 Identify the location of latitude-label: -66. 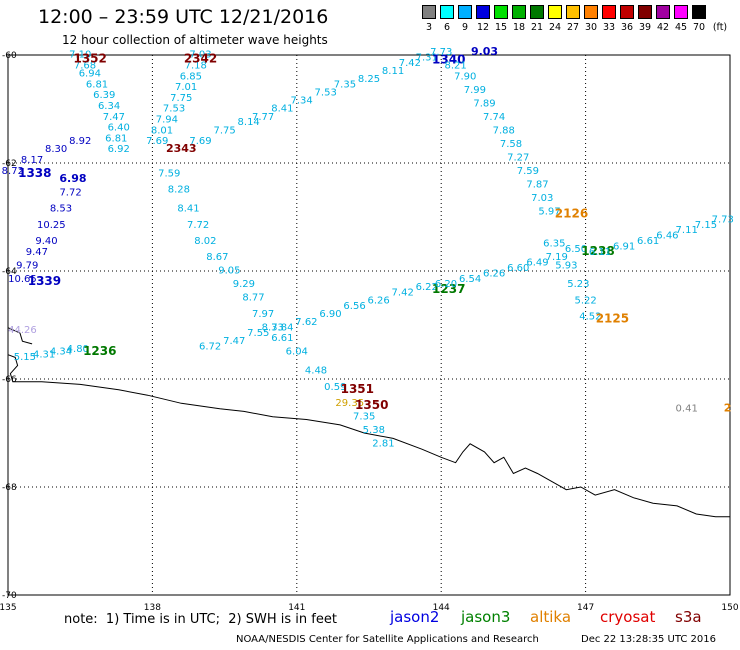
(9, 380).